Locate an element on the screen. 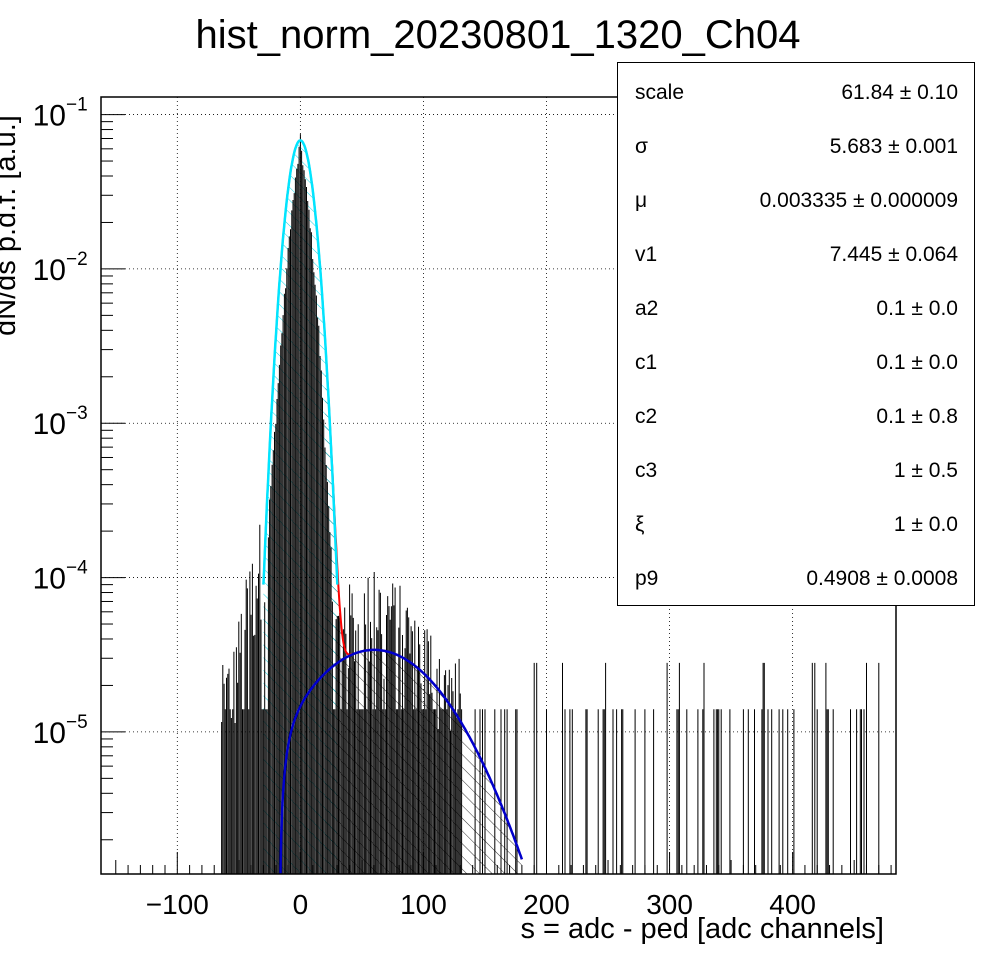 The image size is (996, 972). stat-value: 61.84 ± 0.10 is located at coordinates (899, 92).